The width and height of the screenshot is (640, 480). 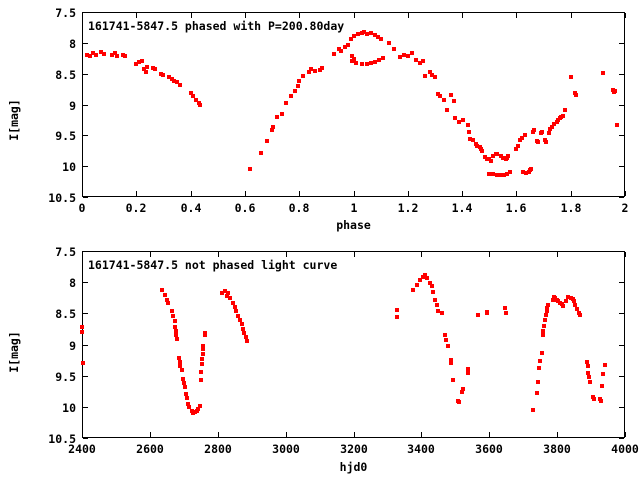 I want to click on x-tick-label: 2800, so click(x=218, y=449).